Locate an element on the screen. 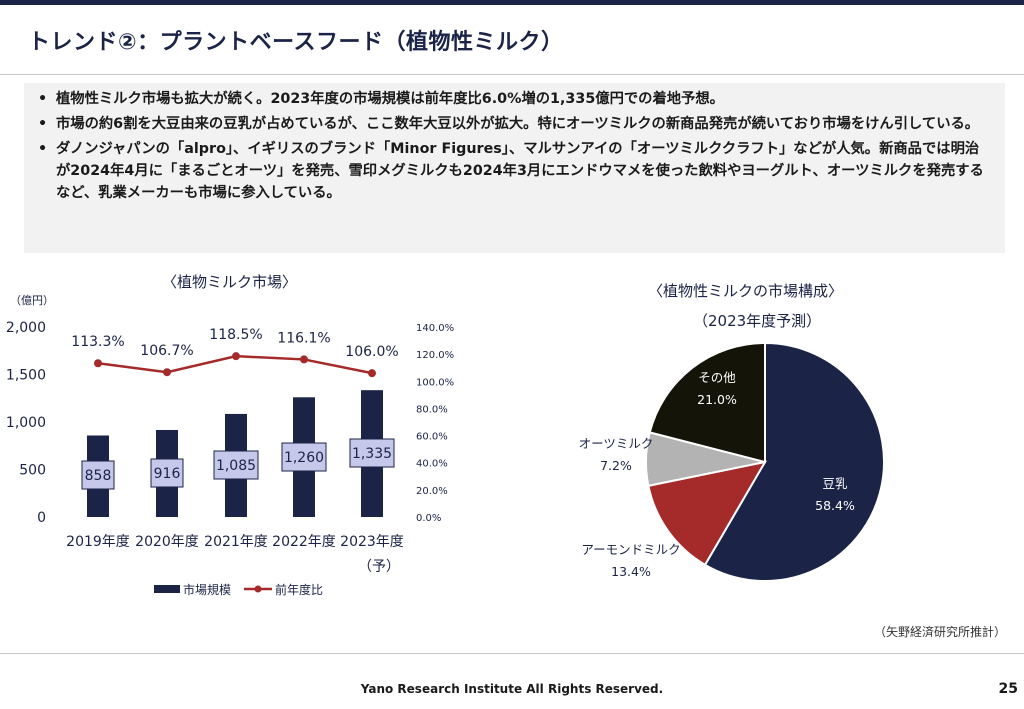 This screenshot has width=1024, height=709. pie-slice-value: 21.0% is located at coordinates (717, 399).